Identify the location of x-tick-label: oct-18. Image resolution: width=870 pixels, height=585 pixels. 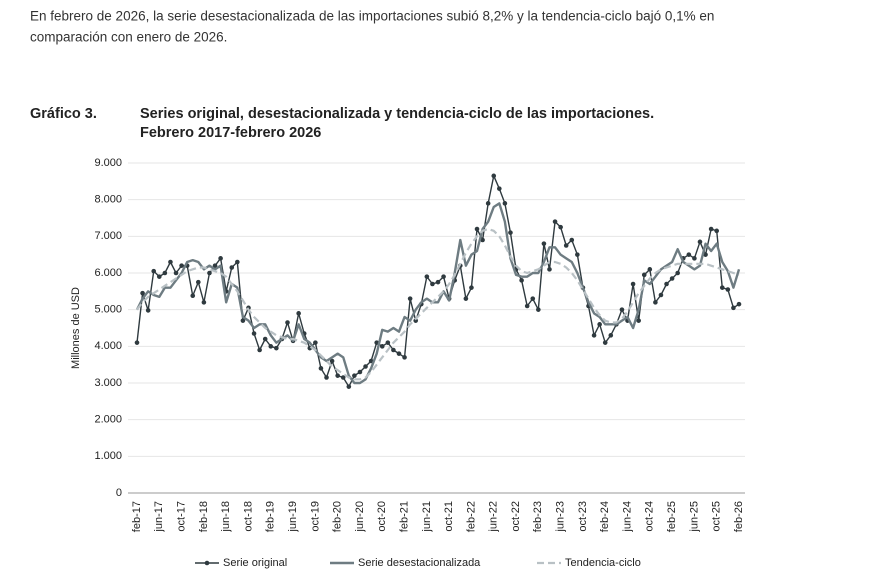
(248, 516).